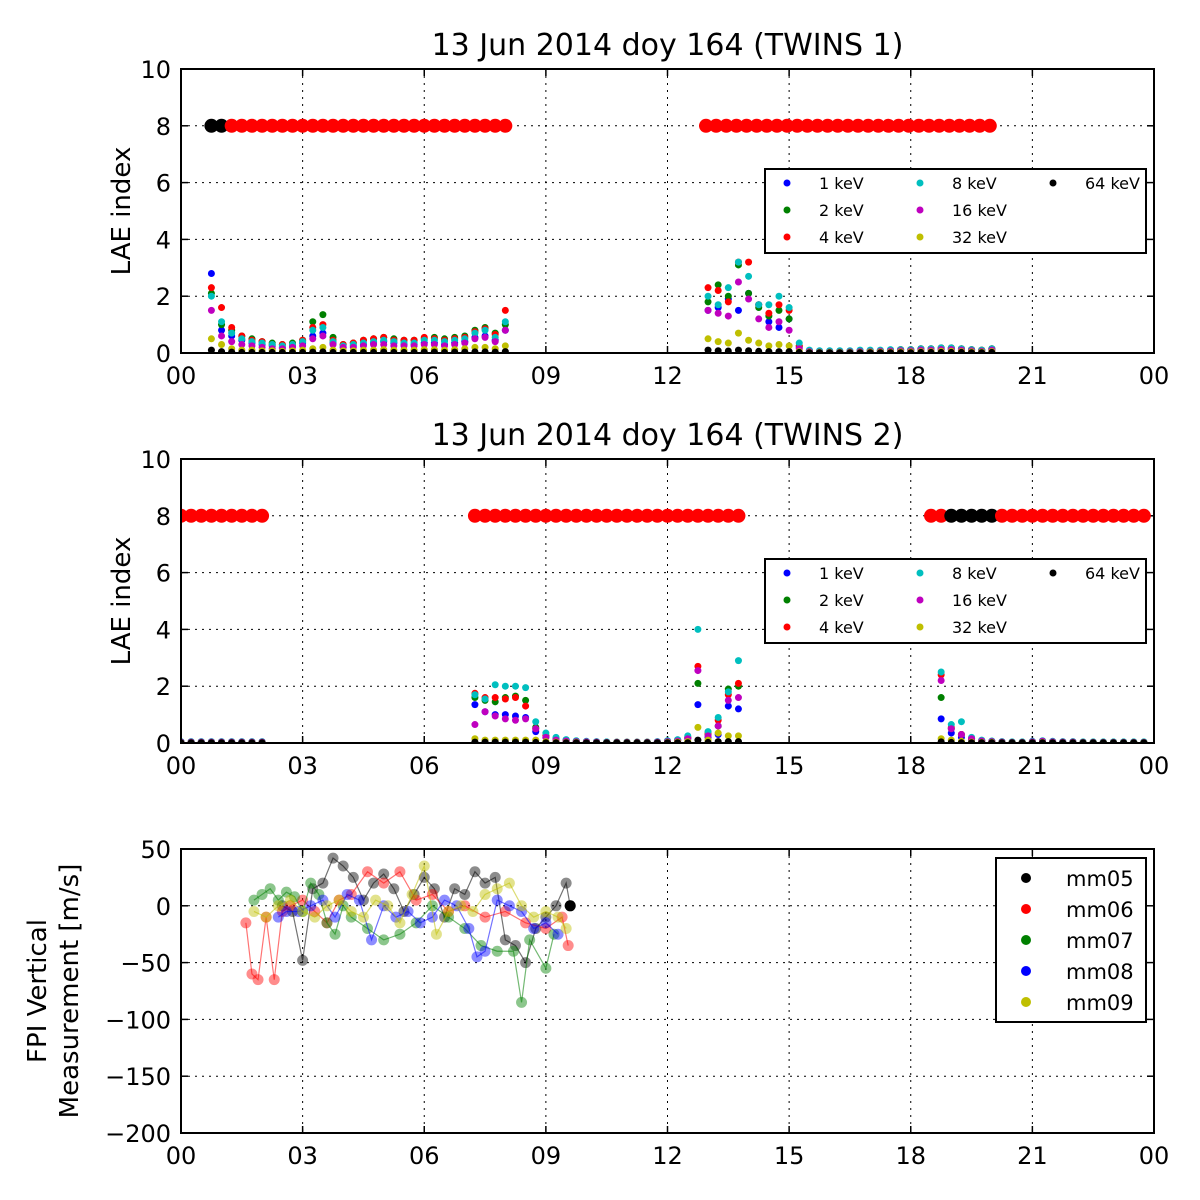 The image size is (1200, 1200). What do you see at coordinates (668, 45) in the screenshot?
I see `chart-title: 13 Jun 2014 doy 164 (TWINS 1)` at bounding box center [668, 45].